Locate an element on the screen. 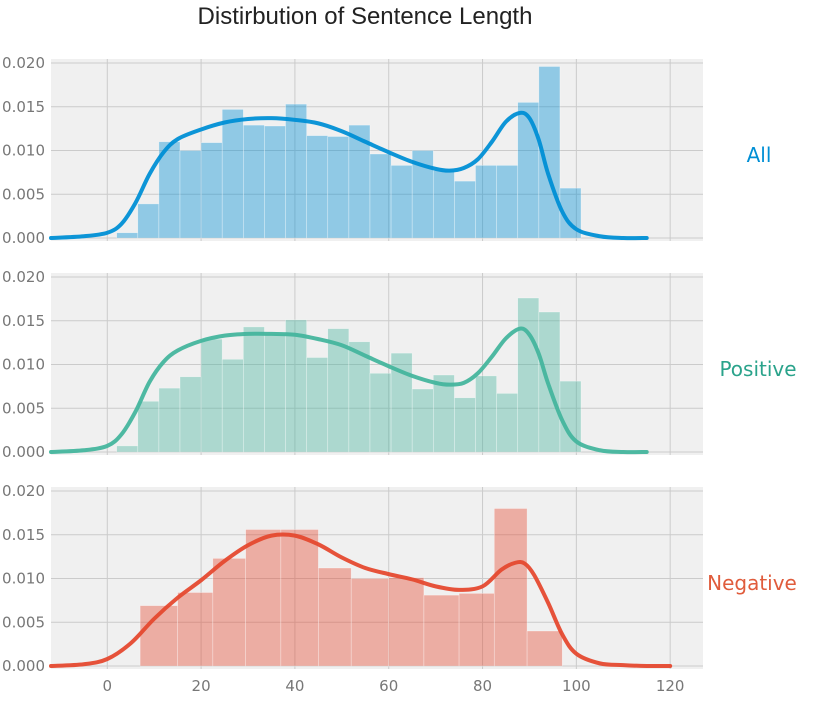  x-tick-label: 60 is located at coordinates (388, 686).